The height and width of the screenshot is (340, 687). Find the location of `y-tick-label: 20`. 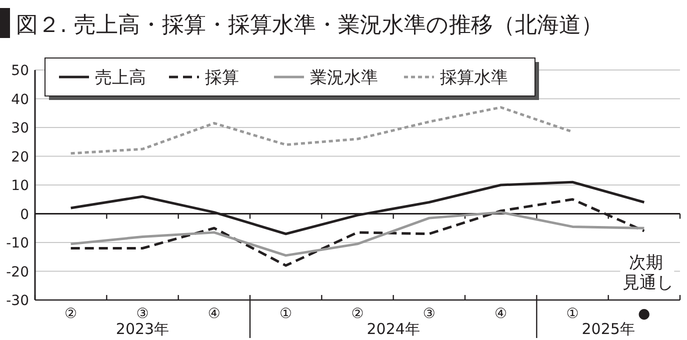

y-tick-label: 20 is located at coordinates (20, 157).